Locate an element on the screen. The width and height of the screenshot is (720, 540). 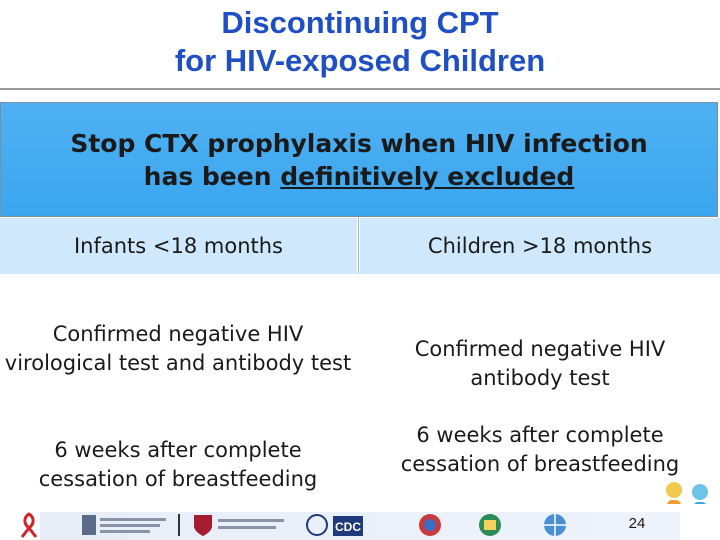
column-divider is located at coordinates (358, 363).